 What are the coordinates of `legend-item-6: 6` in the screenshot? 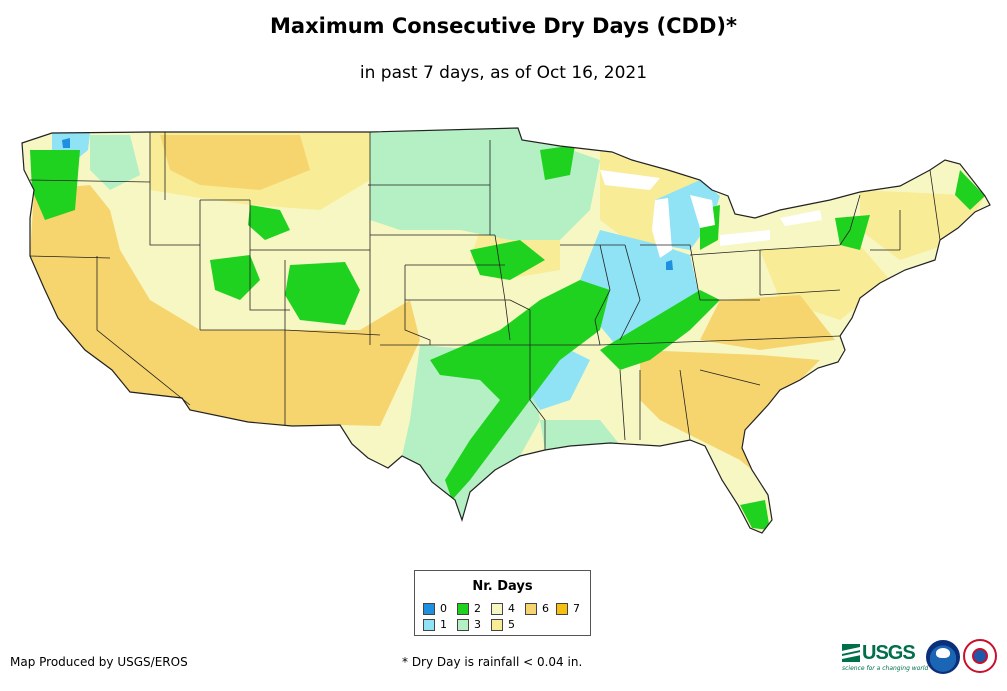 It's located at (537, 608).